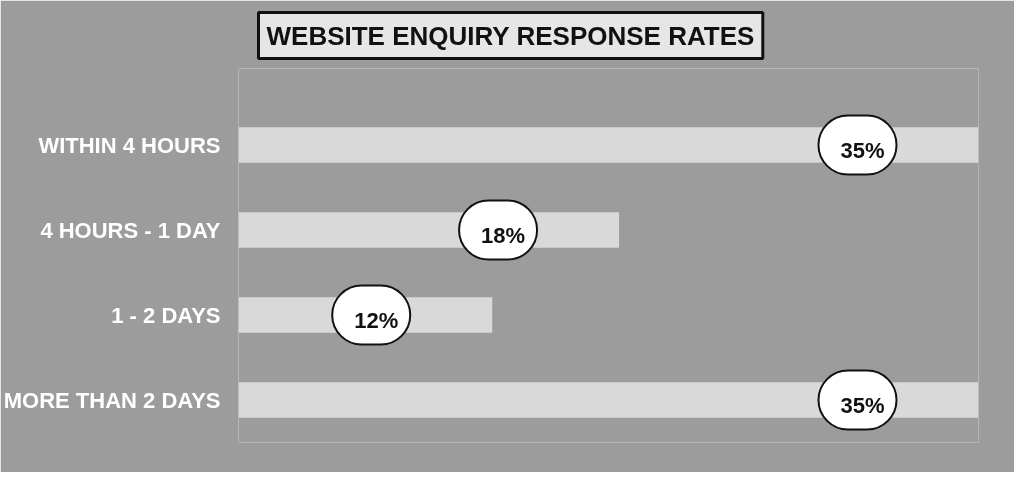 Image resolution: width=1024 pixels, height=482 pixels. What do you see at coordinates (376, 320) in the screenshot?
I see `data-label: 12%` at bounding box center [376, 320].